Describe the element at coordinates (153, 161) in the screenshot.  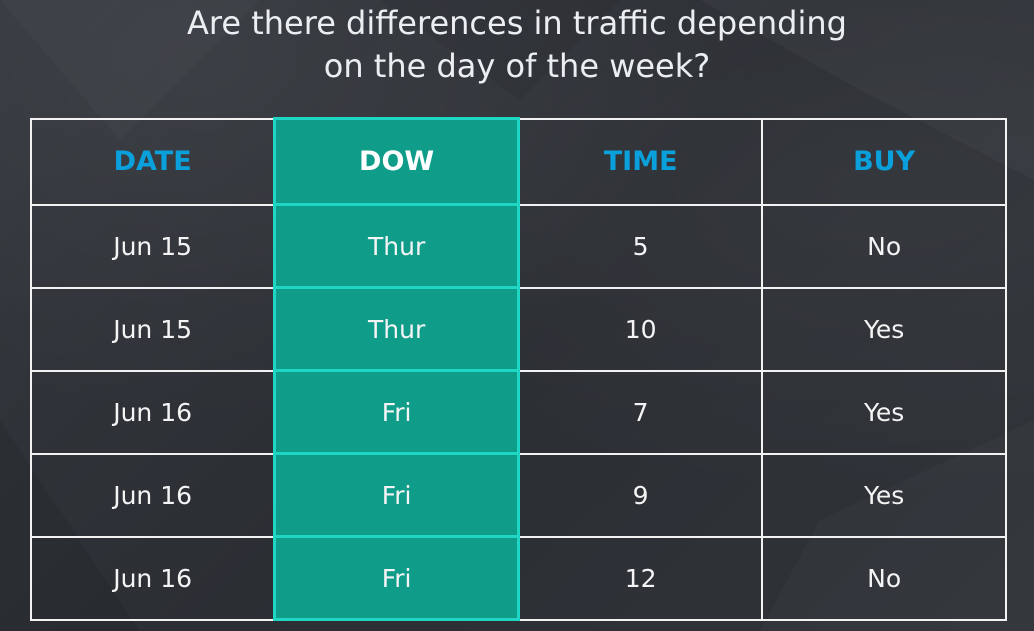
I see `header-date: DATE` at that location.